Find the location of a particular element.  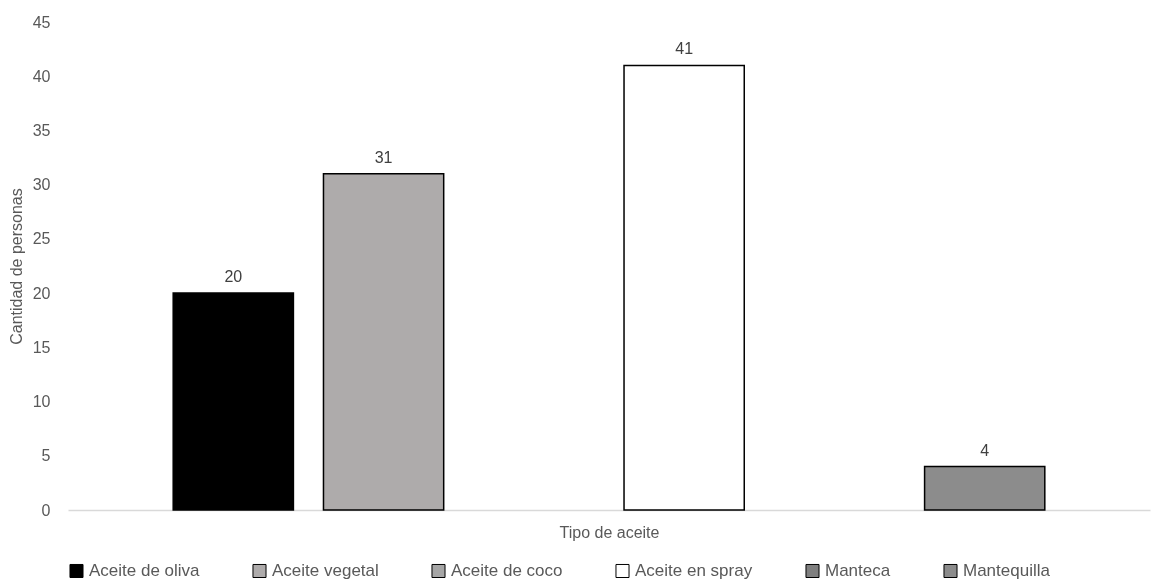

data-label: 41 is located at coordinates (684, 49).